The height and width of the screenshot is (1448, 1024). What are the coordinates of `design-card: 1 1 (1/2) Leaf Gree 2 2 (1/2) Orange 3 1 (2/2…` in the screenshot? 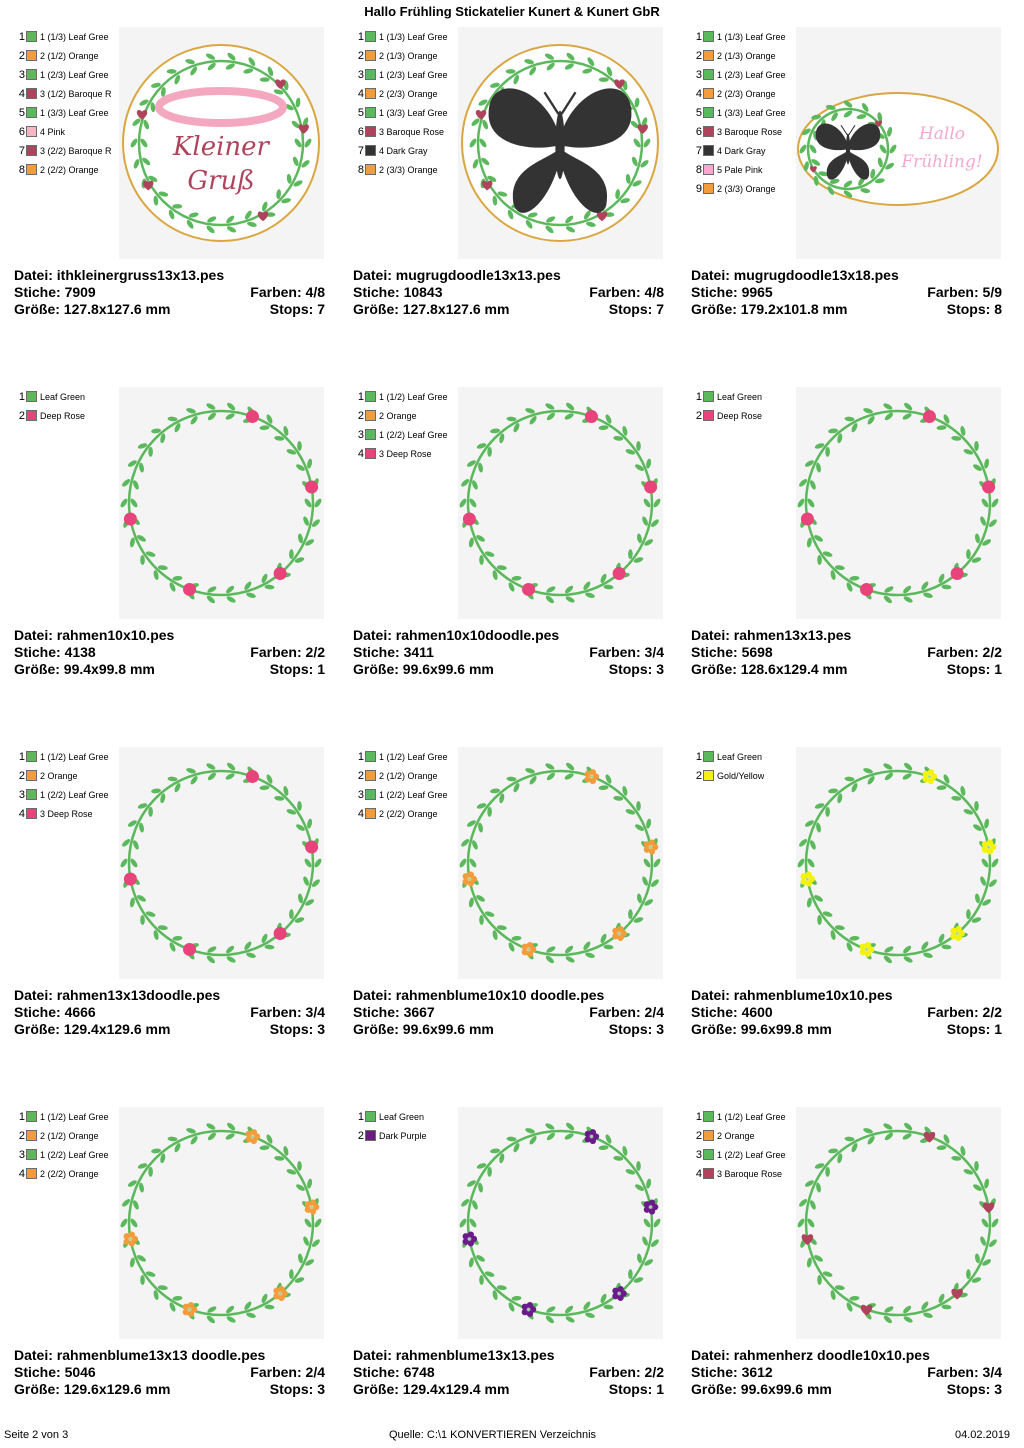 It's located at (174, 1277).